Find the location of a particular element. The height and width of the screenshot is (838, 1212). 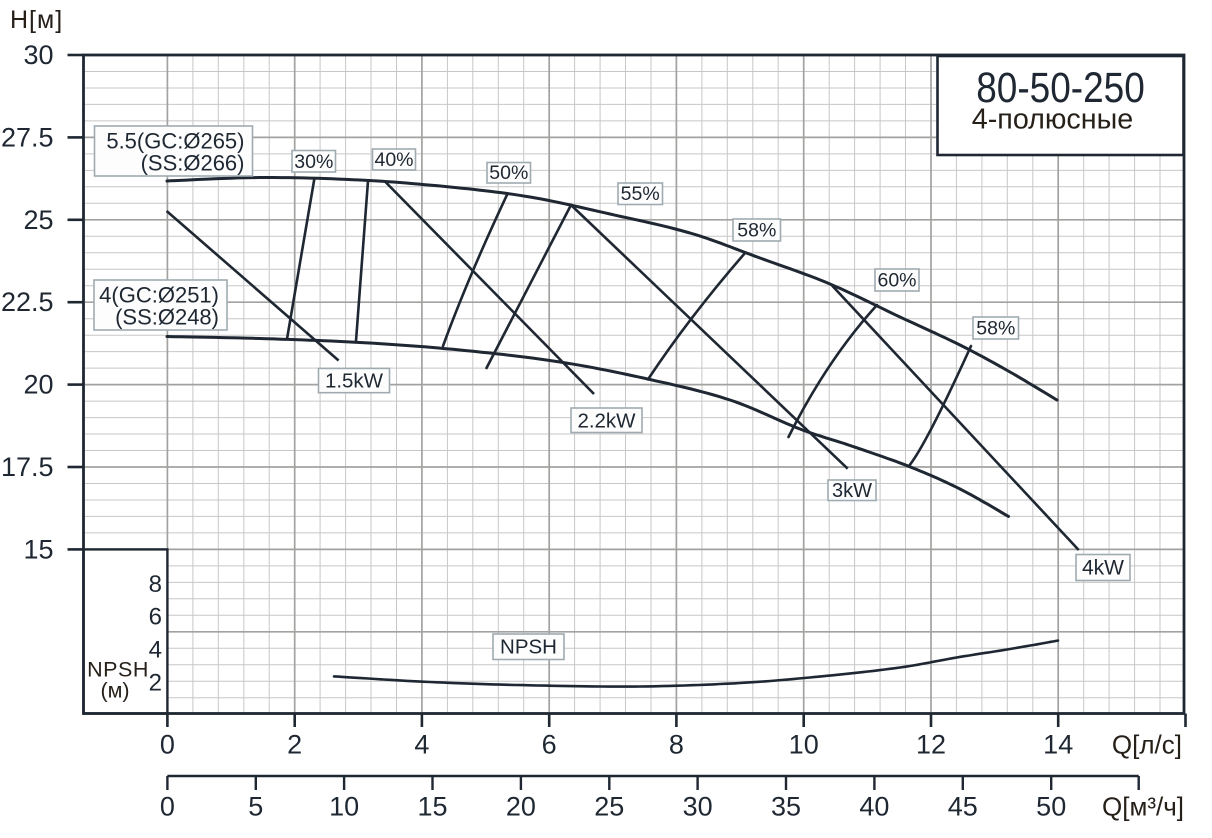

svg-text: 1.5kW is located at coordinates (354, 381).